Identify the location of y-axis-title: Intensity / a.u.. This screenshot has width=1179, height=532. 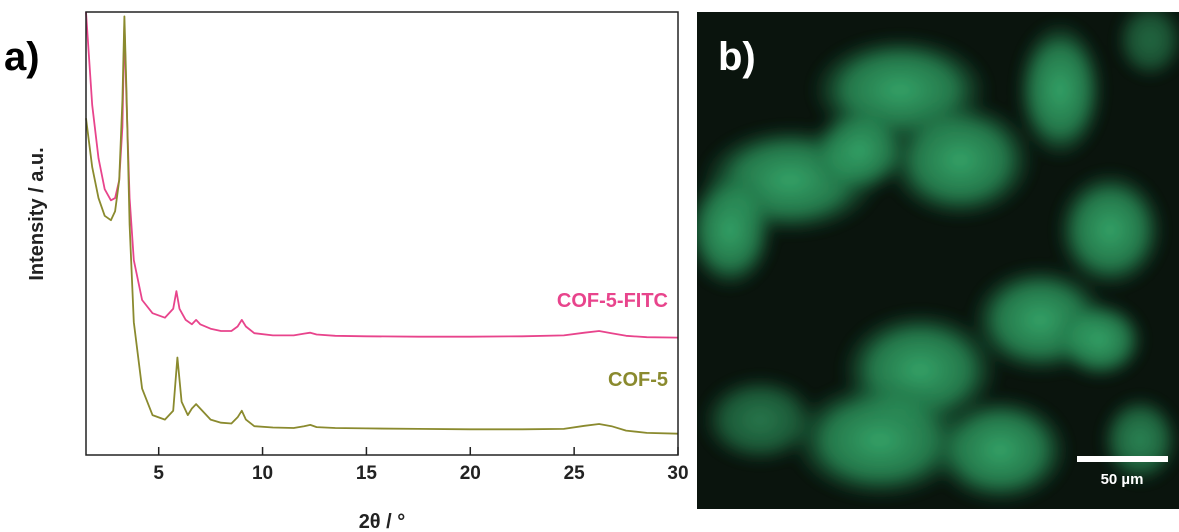
(37, 213).